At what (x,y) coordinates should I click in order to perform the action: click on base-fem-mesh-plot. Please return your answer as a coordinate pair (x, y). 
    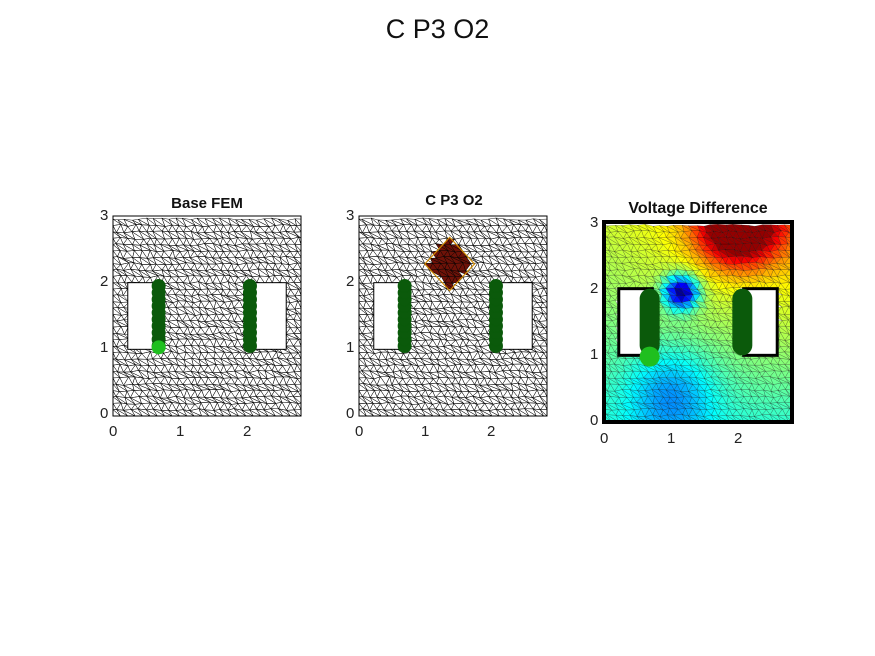
    Looking at the image, I should click on (207, 316).